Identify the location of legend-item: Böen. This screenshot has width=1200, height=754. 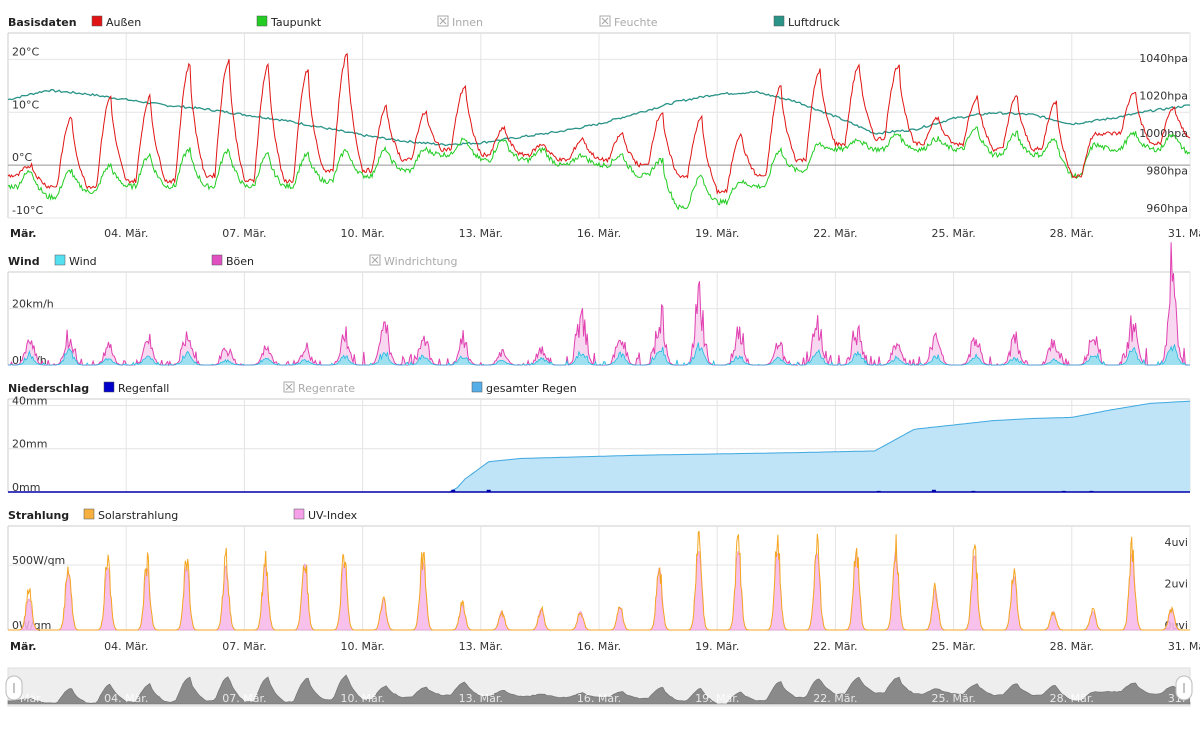
(232, 261).